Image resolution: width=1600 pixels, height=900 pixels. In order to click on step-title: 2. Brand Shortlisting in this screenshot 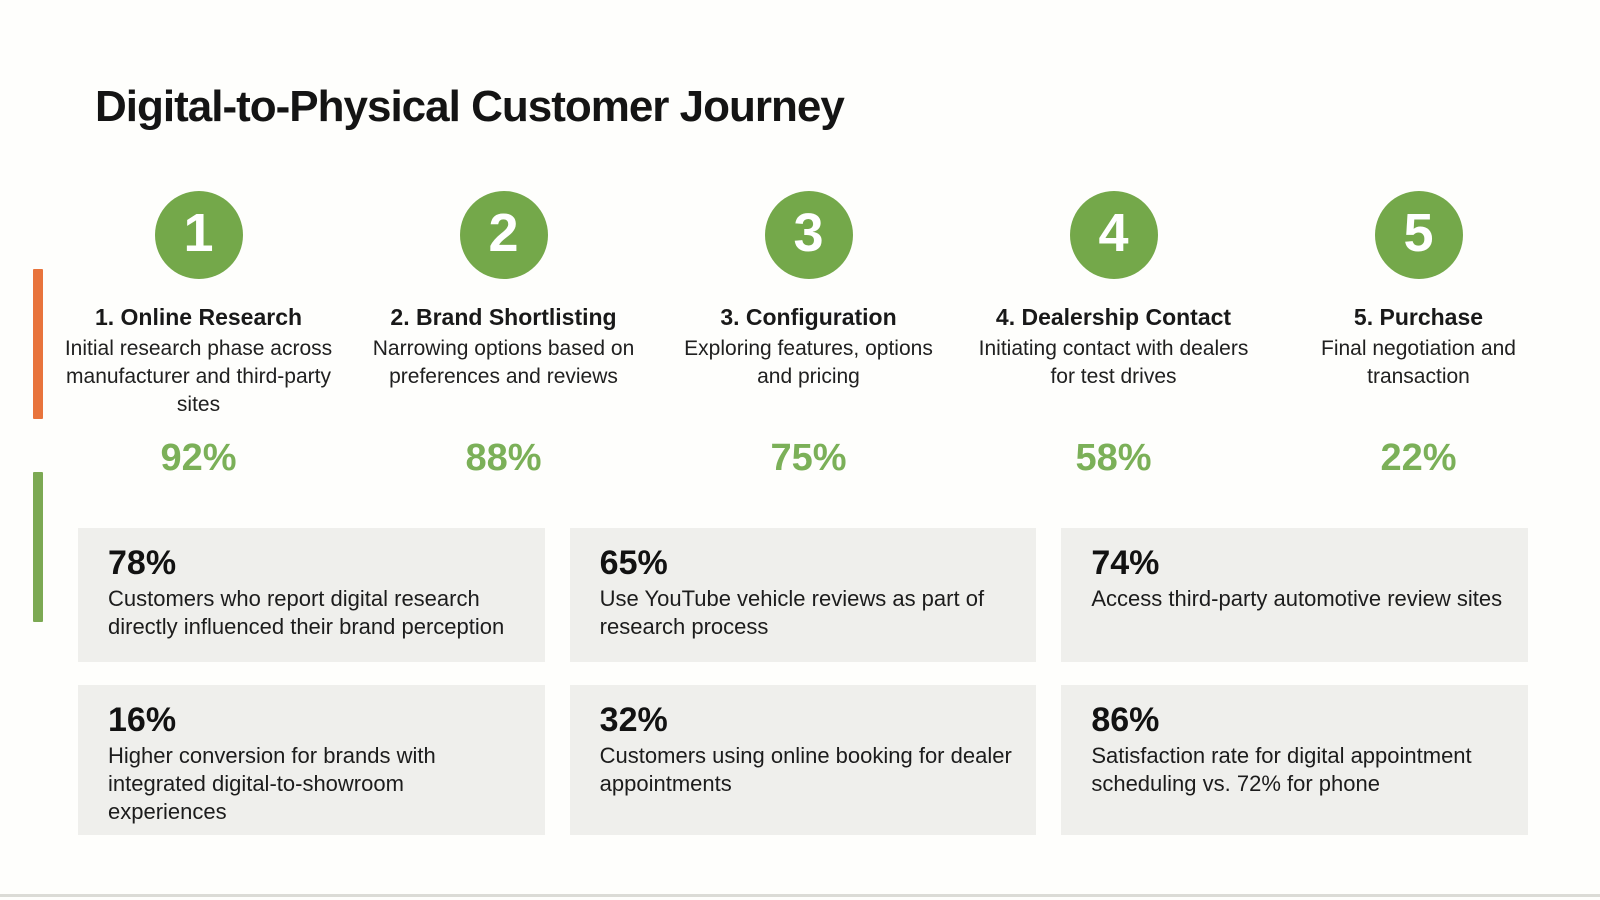, I will do `click(503, 317)`.